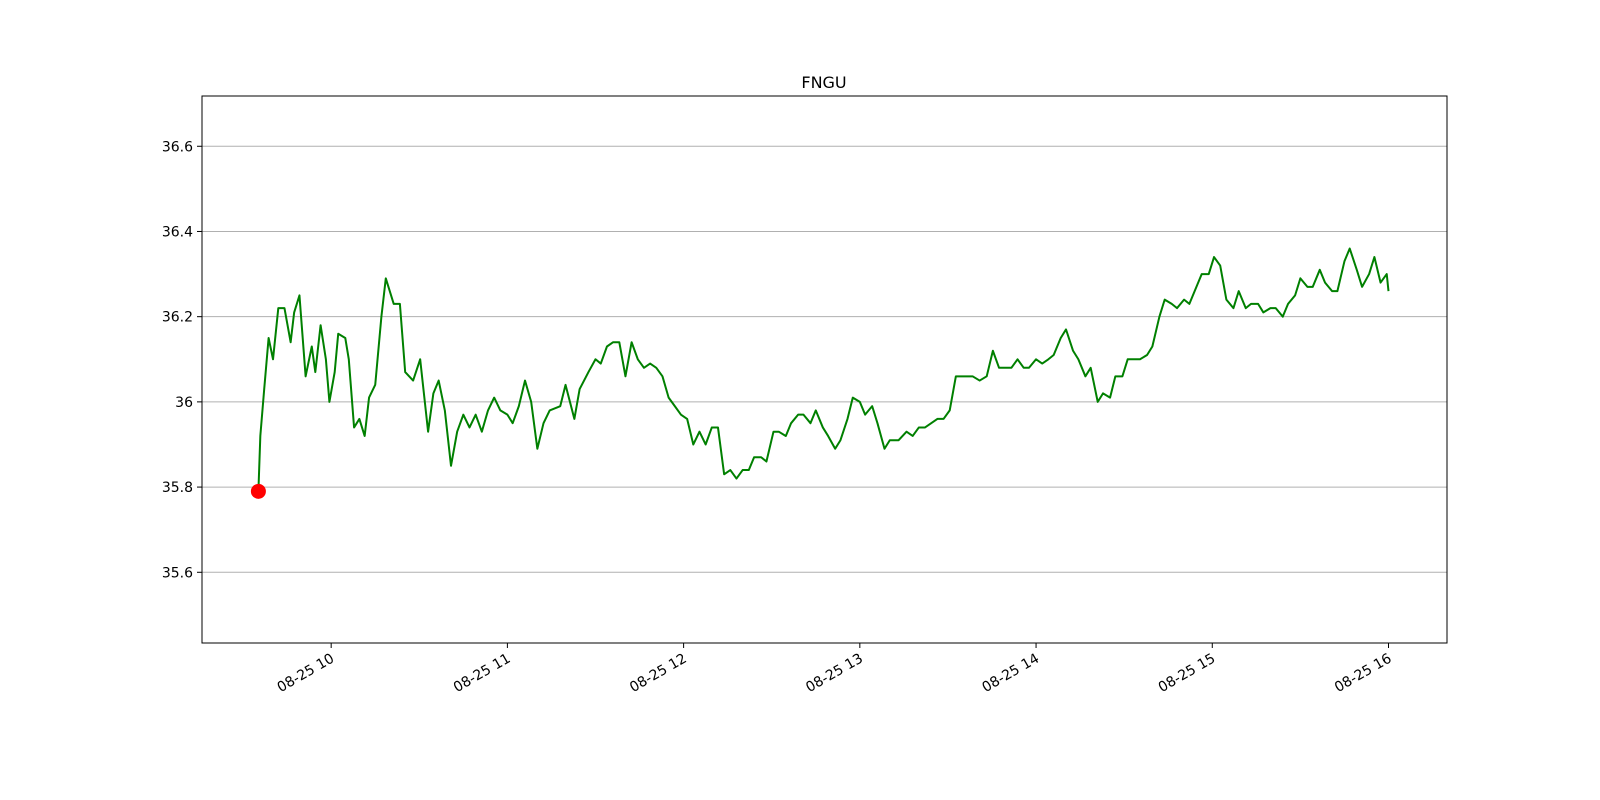  Describe the element at coordinates (184, 403) in the screenshot. I see `y-tick-label: 36` at that location.